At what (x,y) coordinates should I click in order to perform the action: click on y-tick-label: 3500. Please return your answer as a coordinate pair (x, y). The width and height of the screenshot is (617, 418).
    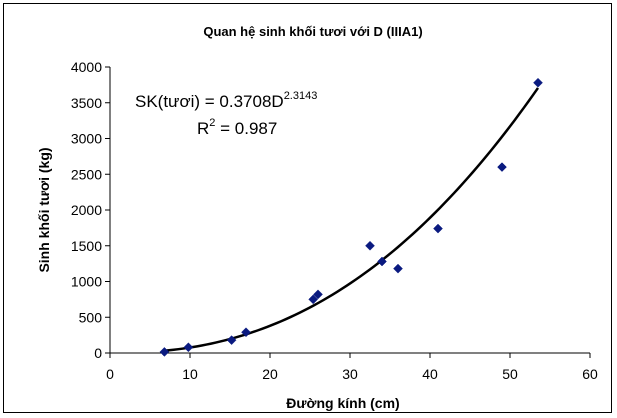
    Looking at the image, I should click on (86, 103).